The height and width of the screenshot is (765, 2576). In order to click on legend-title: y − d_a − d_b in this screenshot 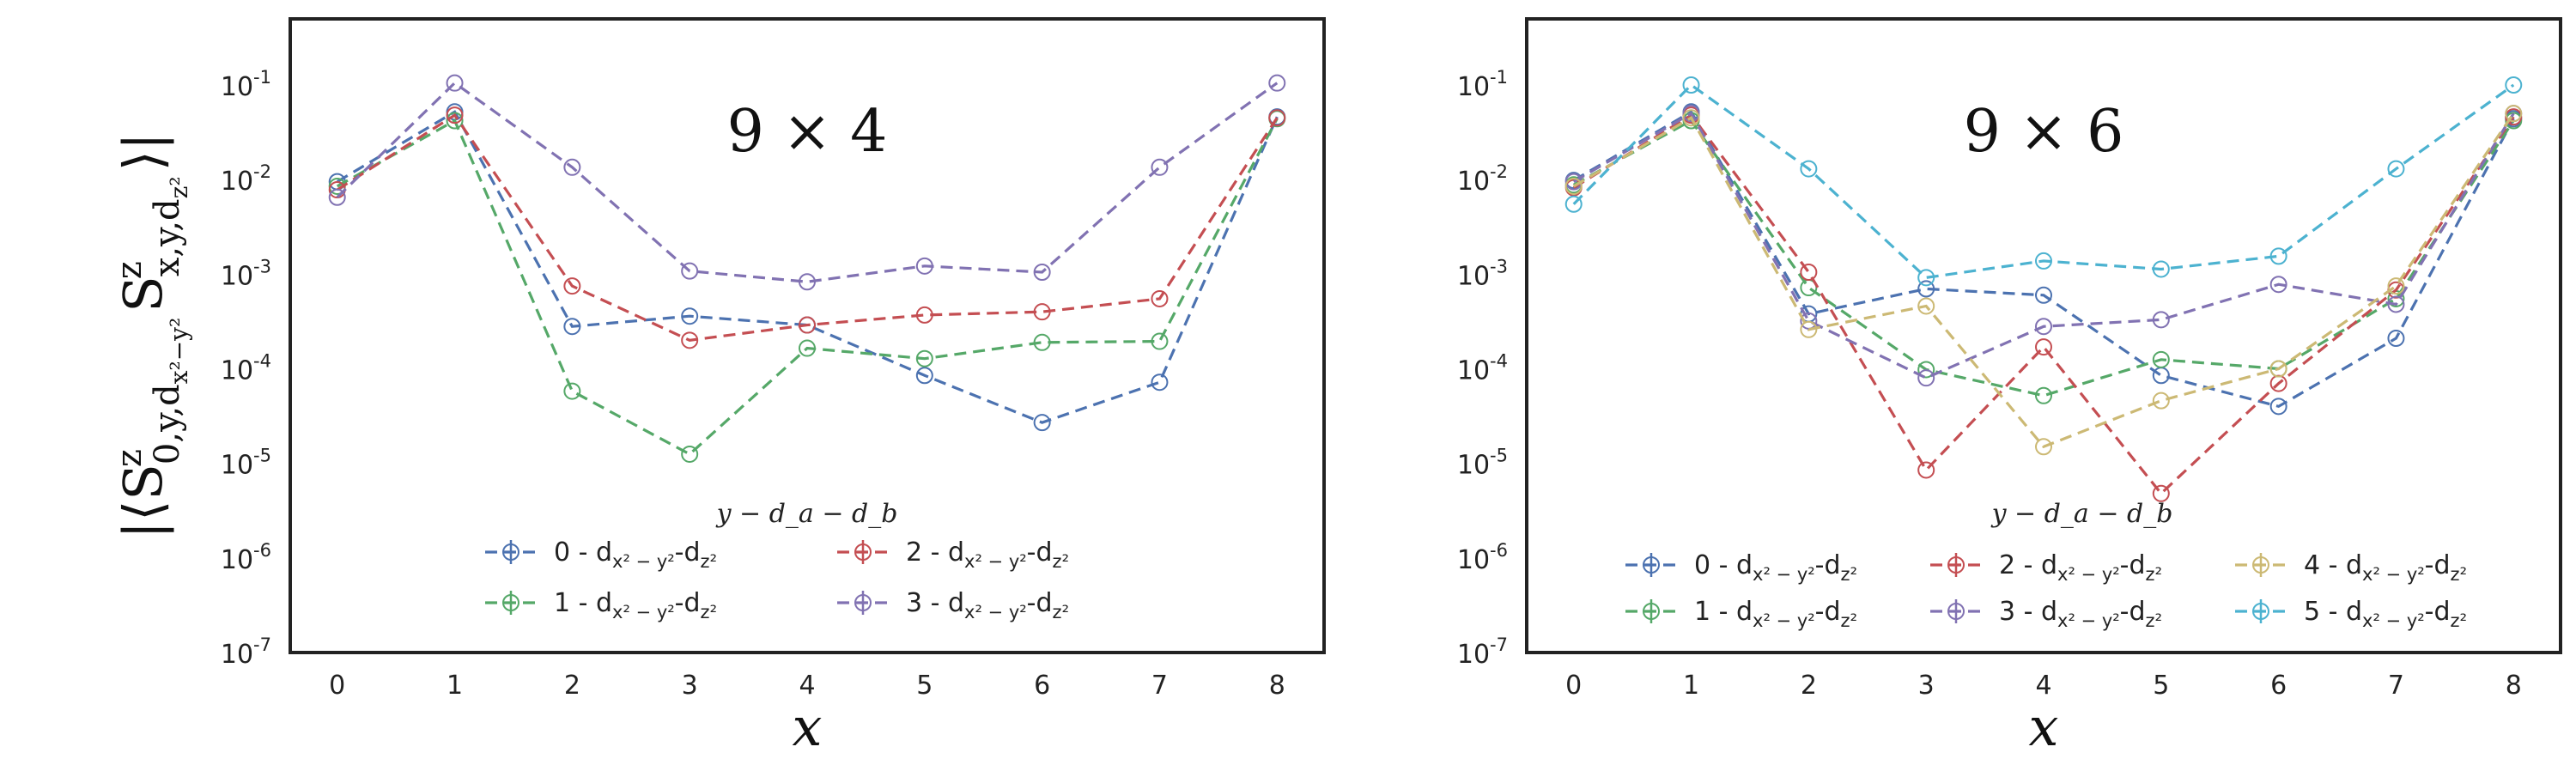, I will do `click(2082, 514)`.